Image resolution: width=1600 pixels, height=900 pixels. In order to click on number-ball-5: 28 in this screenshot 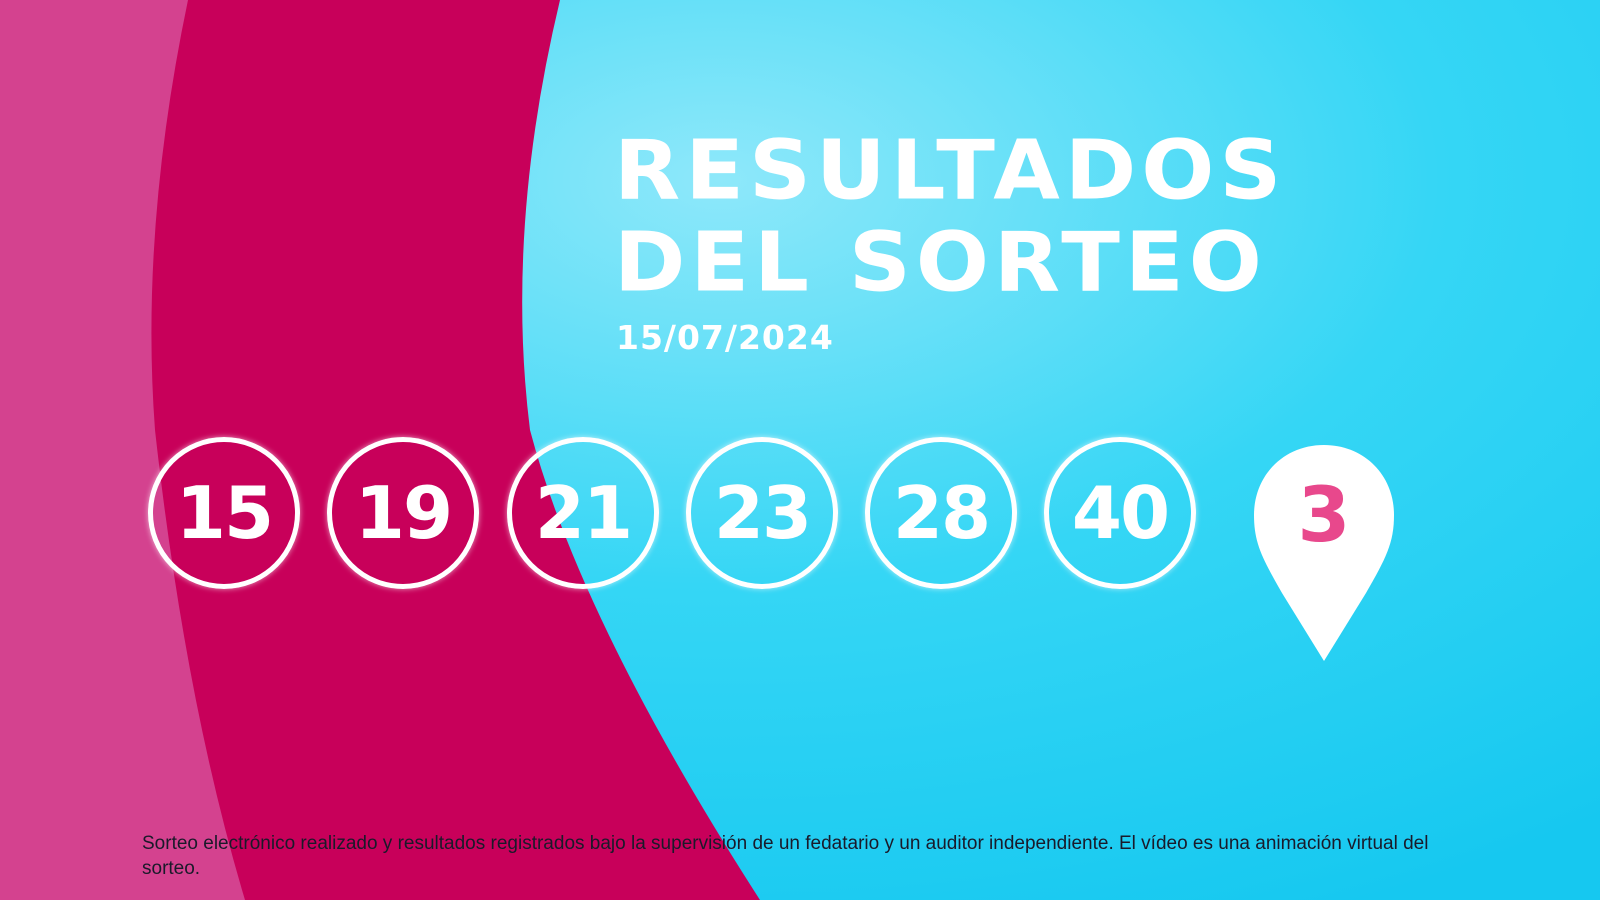, I will do `click(941, 513)`.